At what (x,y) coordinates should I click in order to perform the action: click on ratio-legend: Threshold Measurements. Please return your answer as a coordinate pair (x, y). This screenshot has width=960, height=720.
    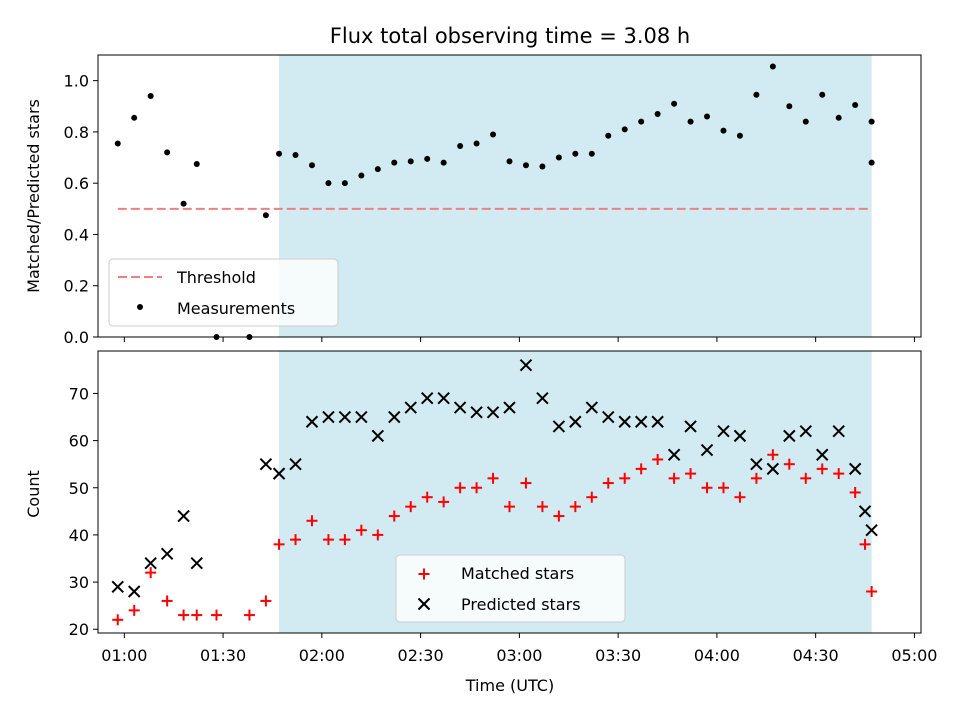
    Looking at the image, I should click on (223, 292).